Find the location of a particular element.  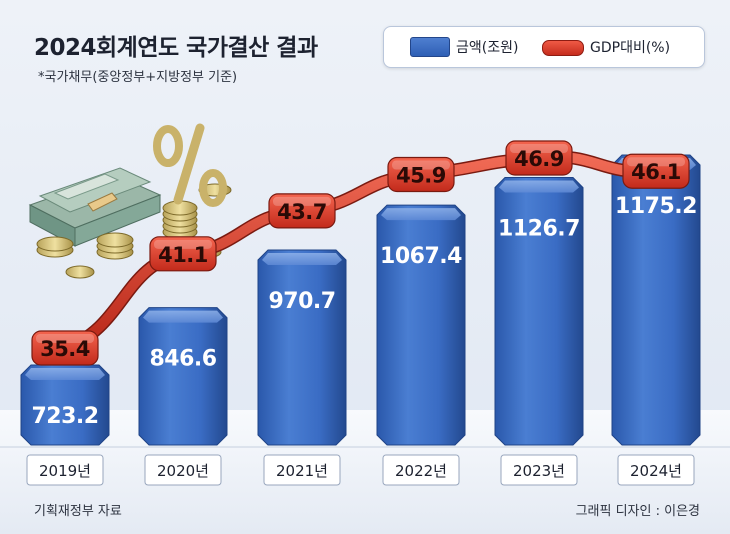

gdp-value-label: 45.9 is located at coordinates (421, 176).